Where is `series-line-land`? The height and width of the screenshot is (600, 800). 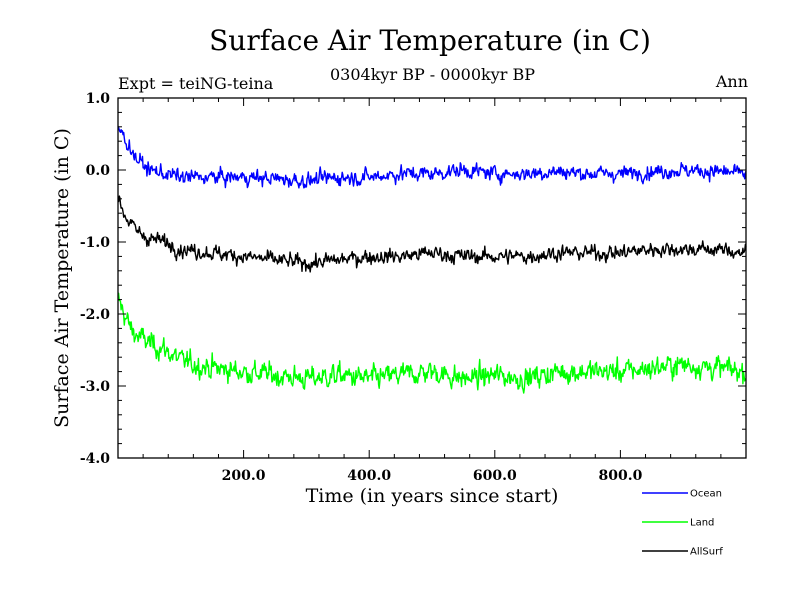
series-line-land is located at coordinates (432, 343).